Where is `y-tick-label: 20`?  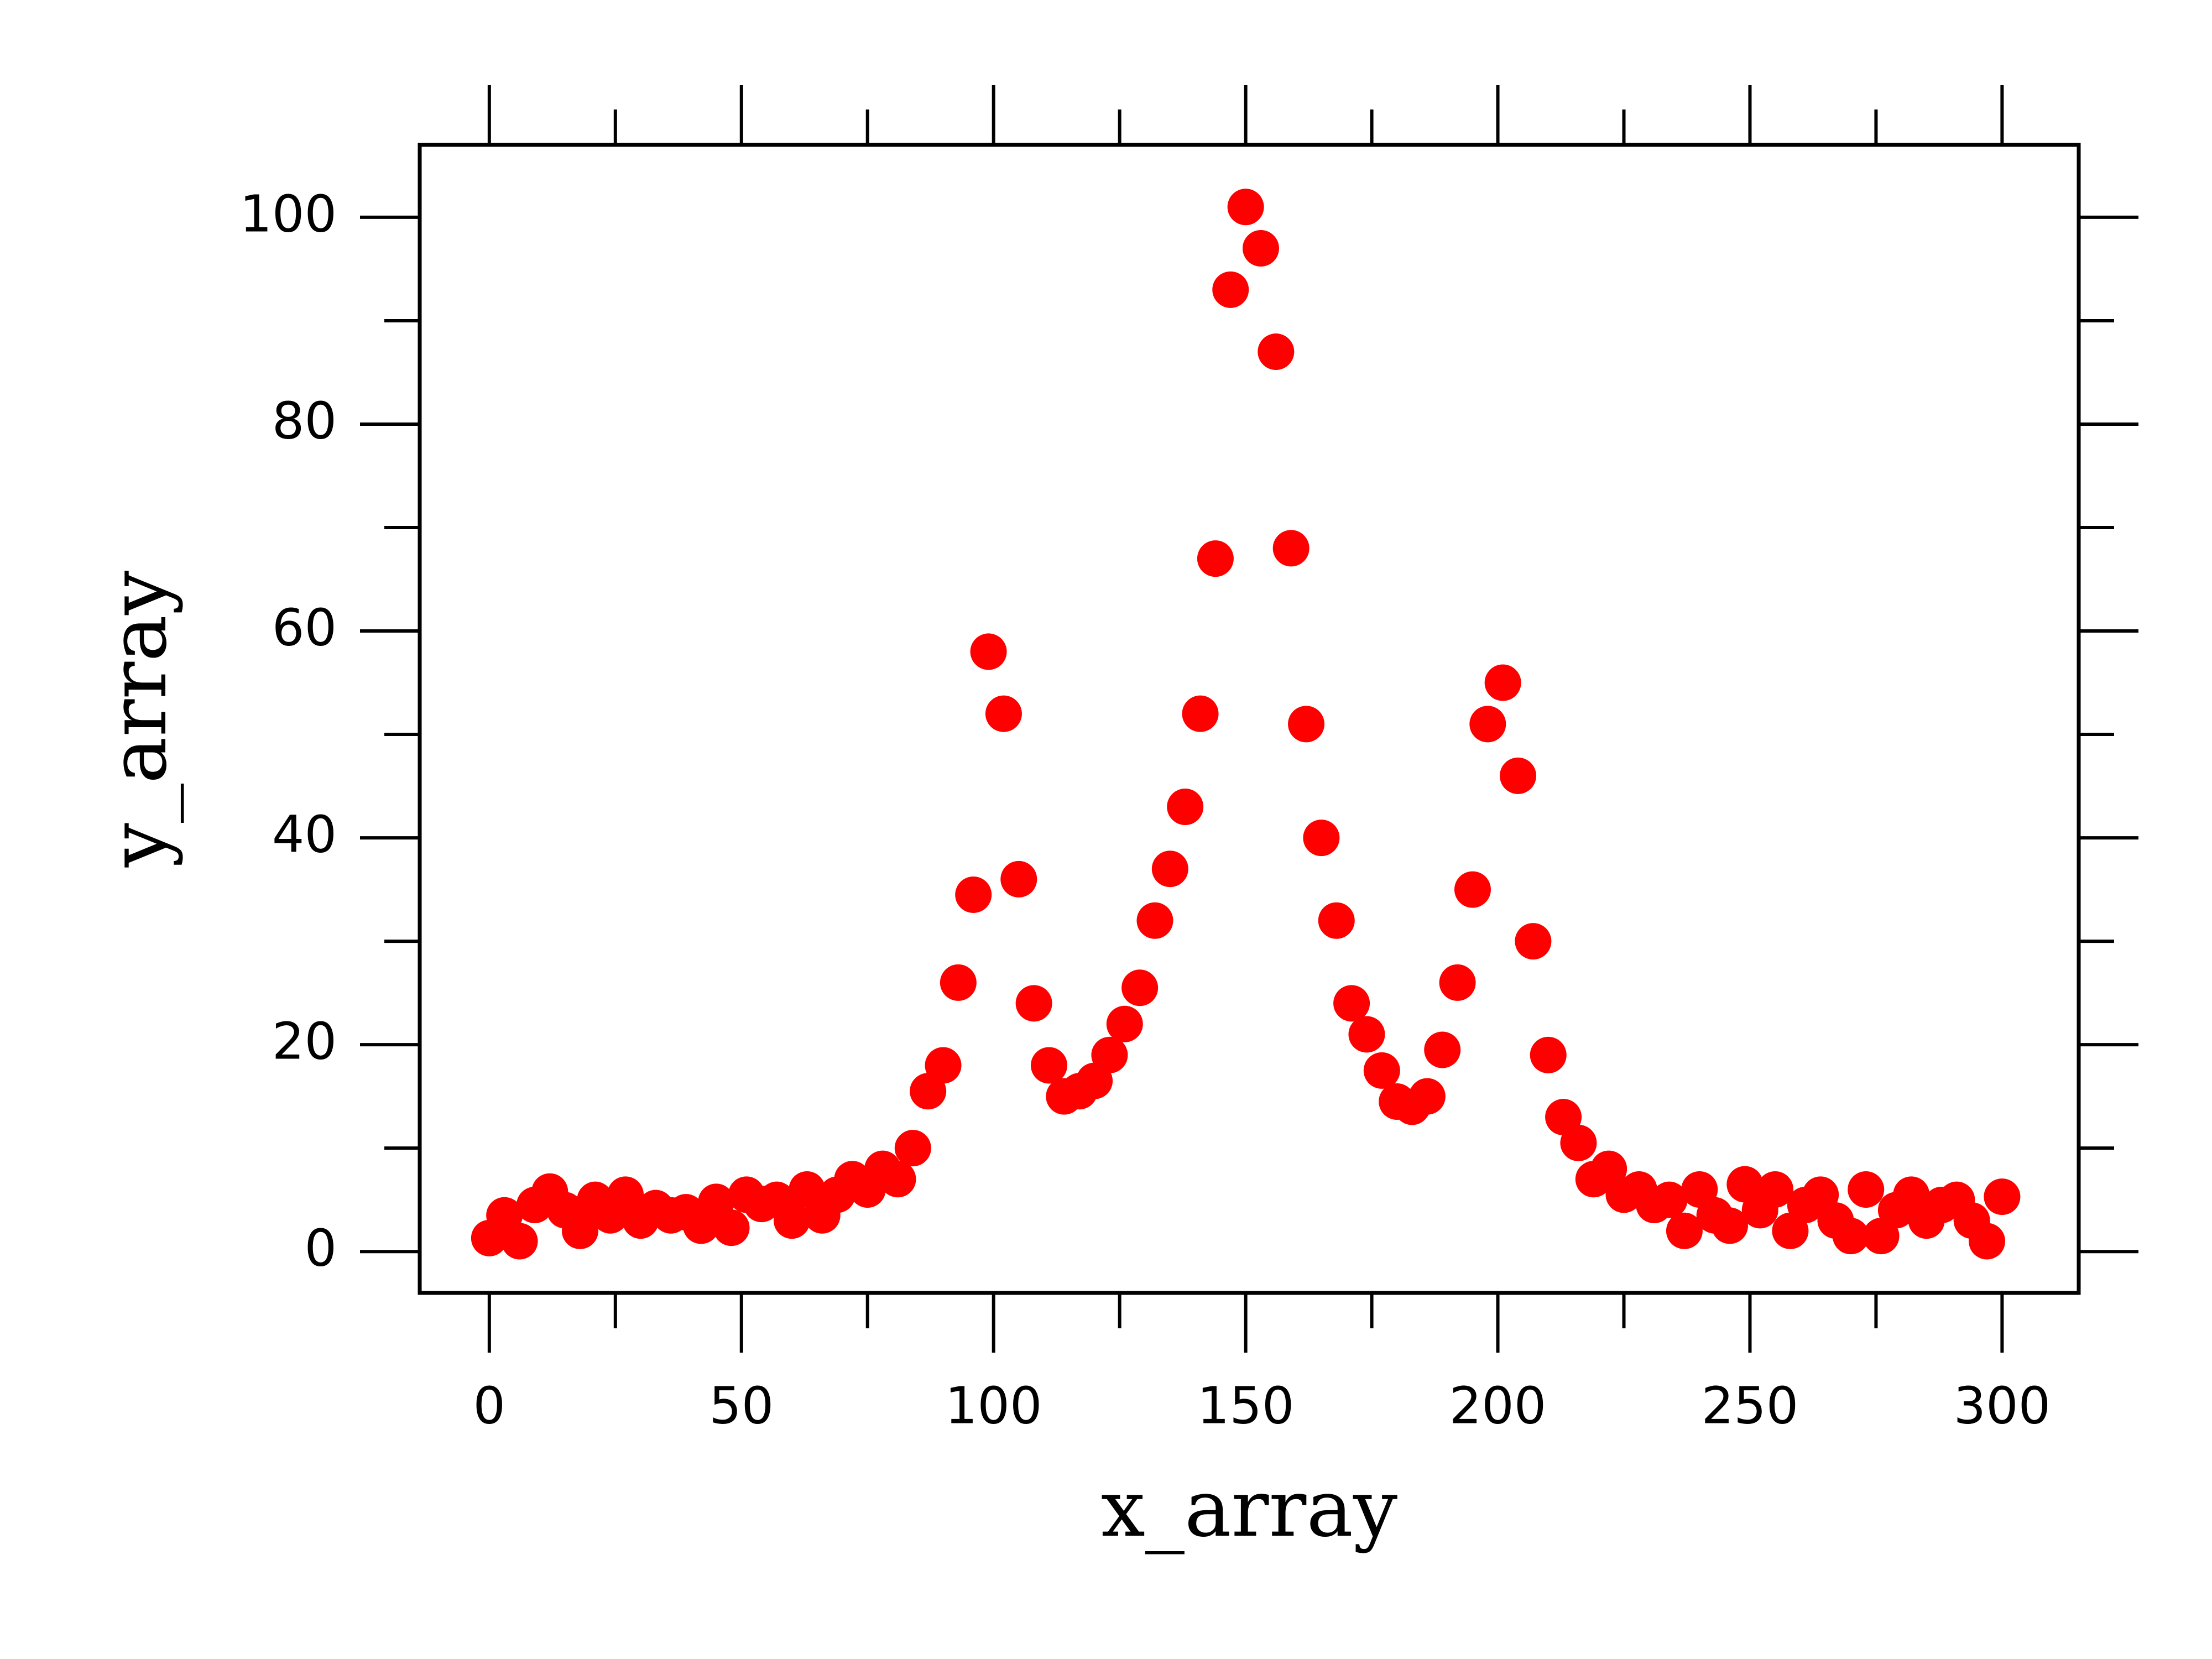
y-tick-label: 20 is located at coordinates (304, 1041).